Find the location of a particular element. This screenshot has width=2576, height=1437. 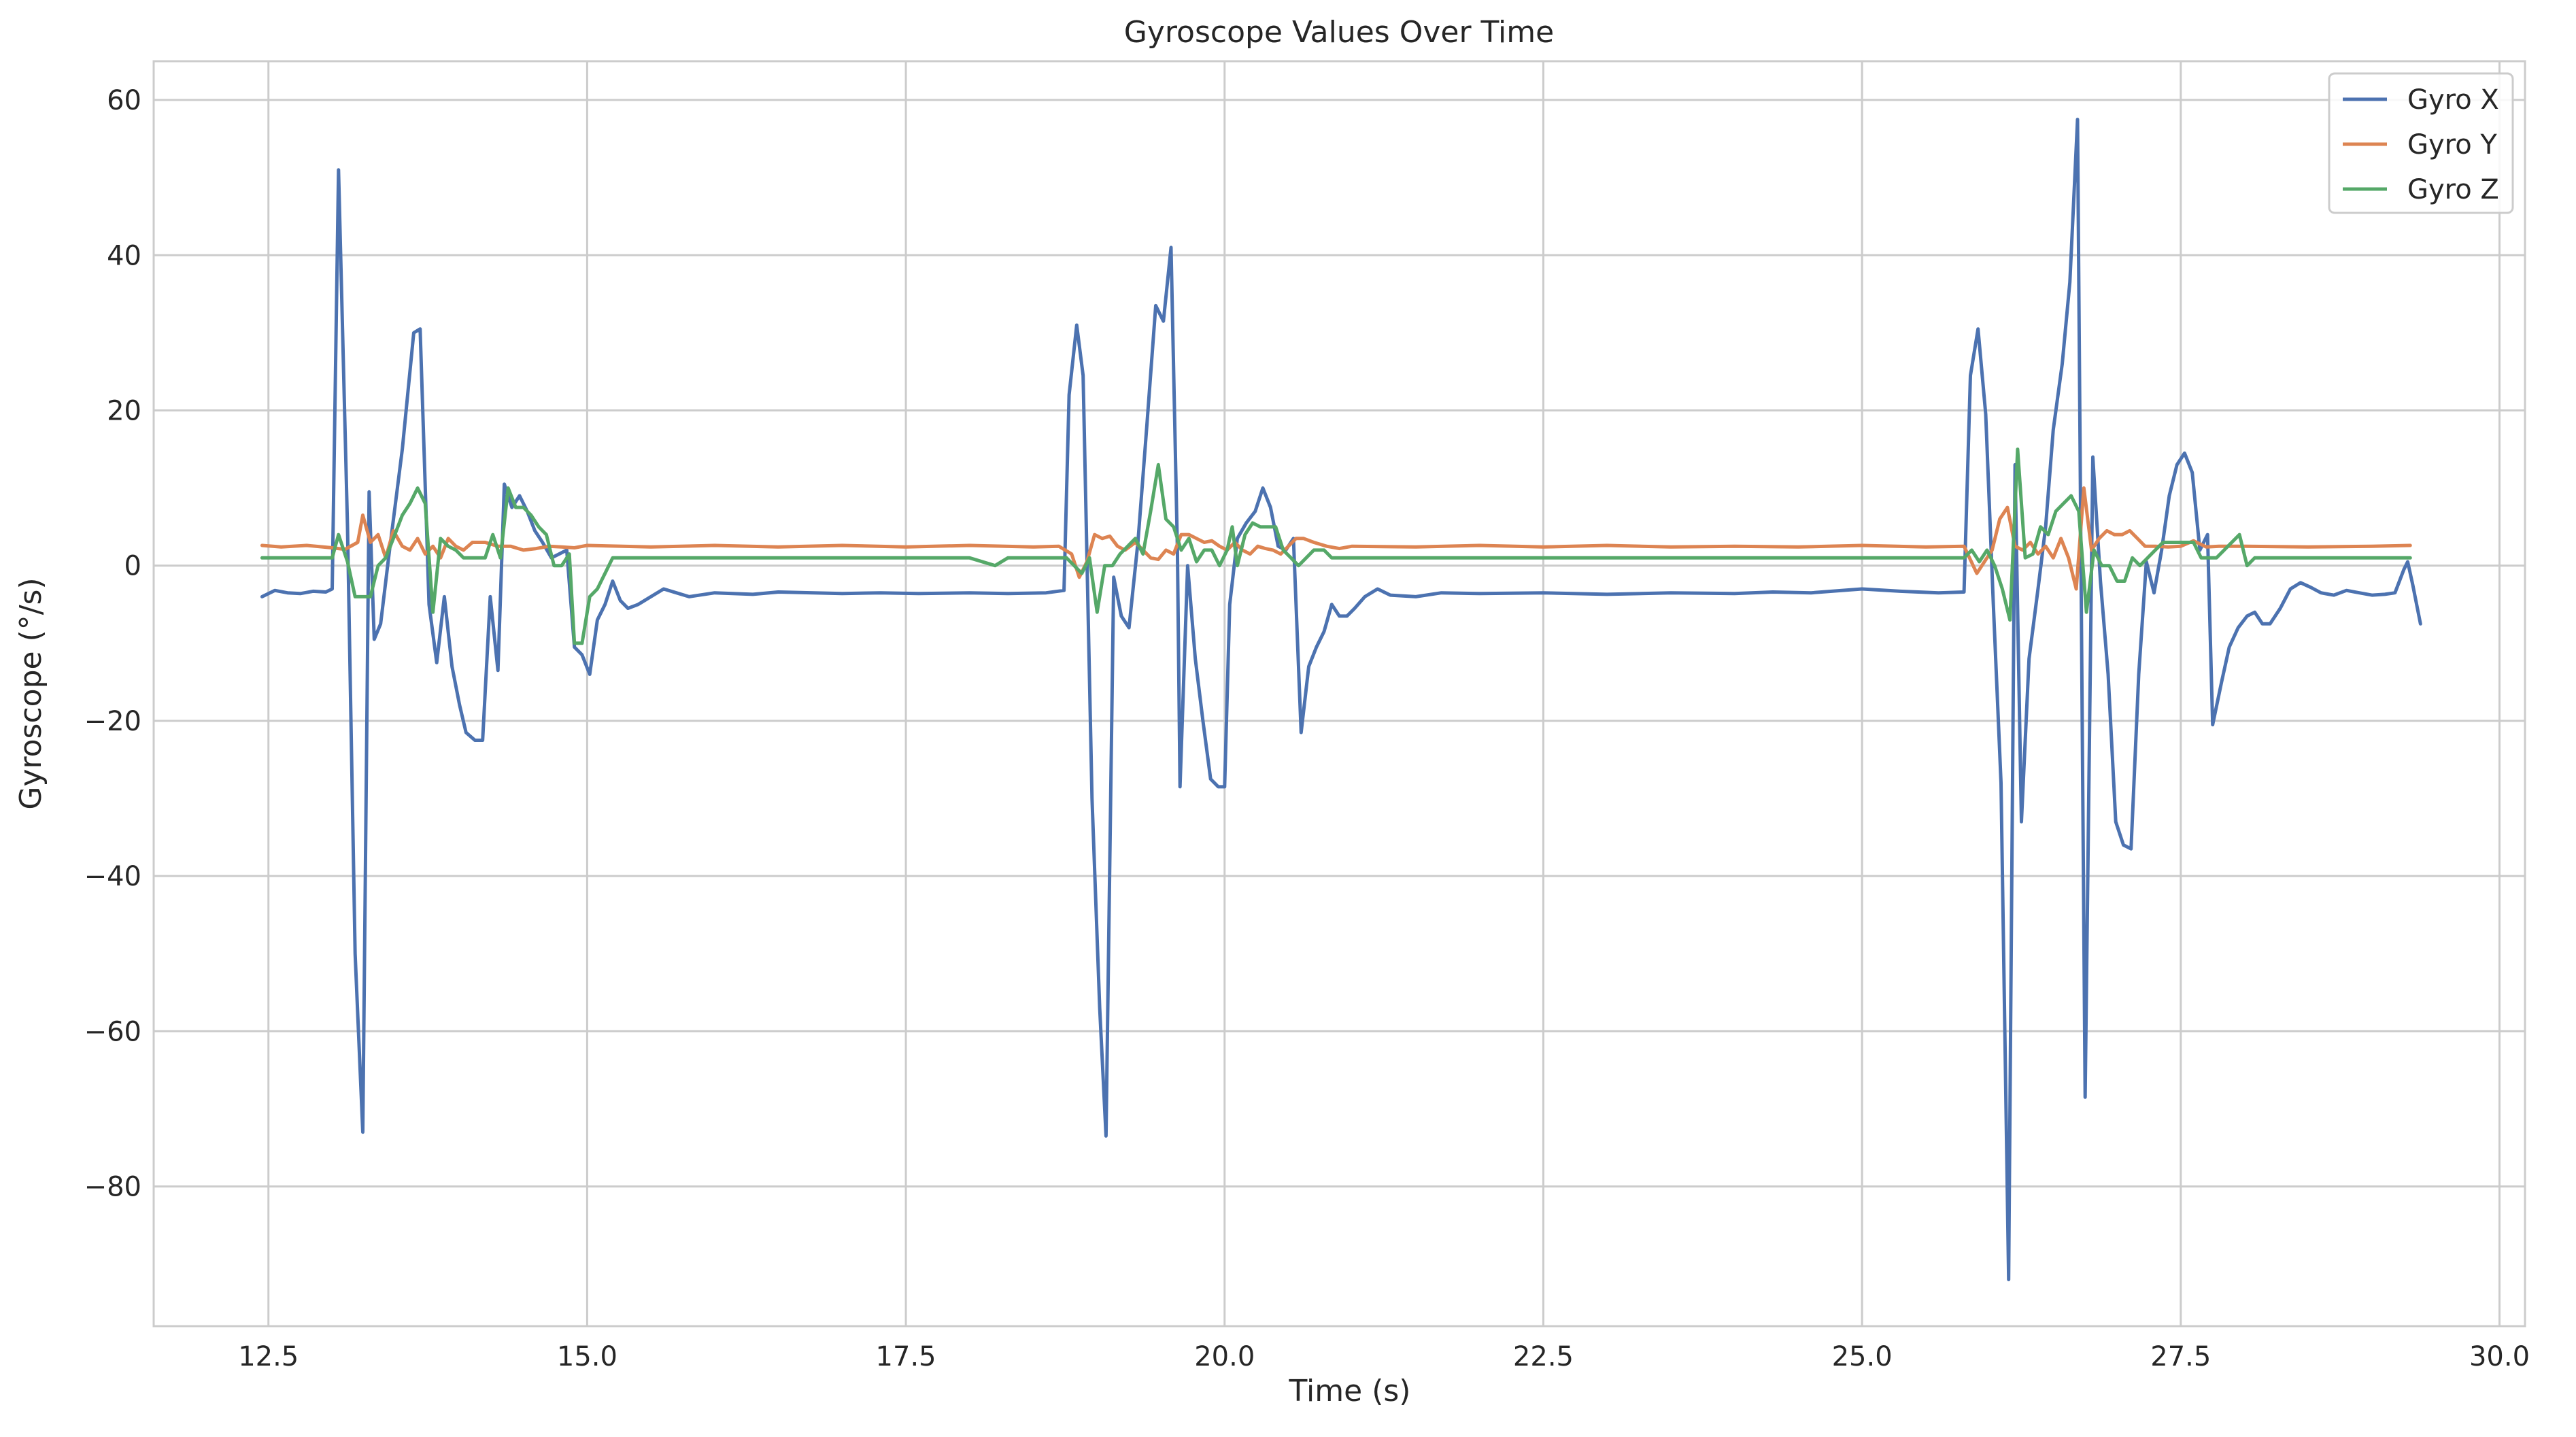

legend-box is located at coordinates (2421, 143).